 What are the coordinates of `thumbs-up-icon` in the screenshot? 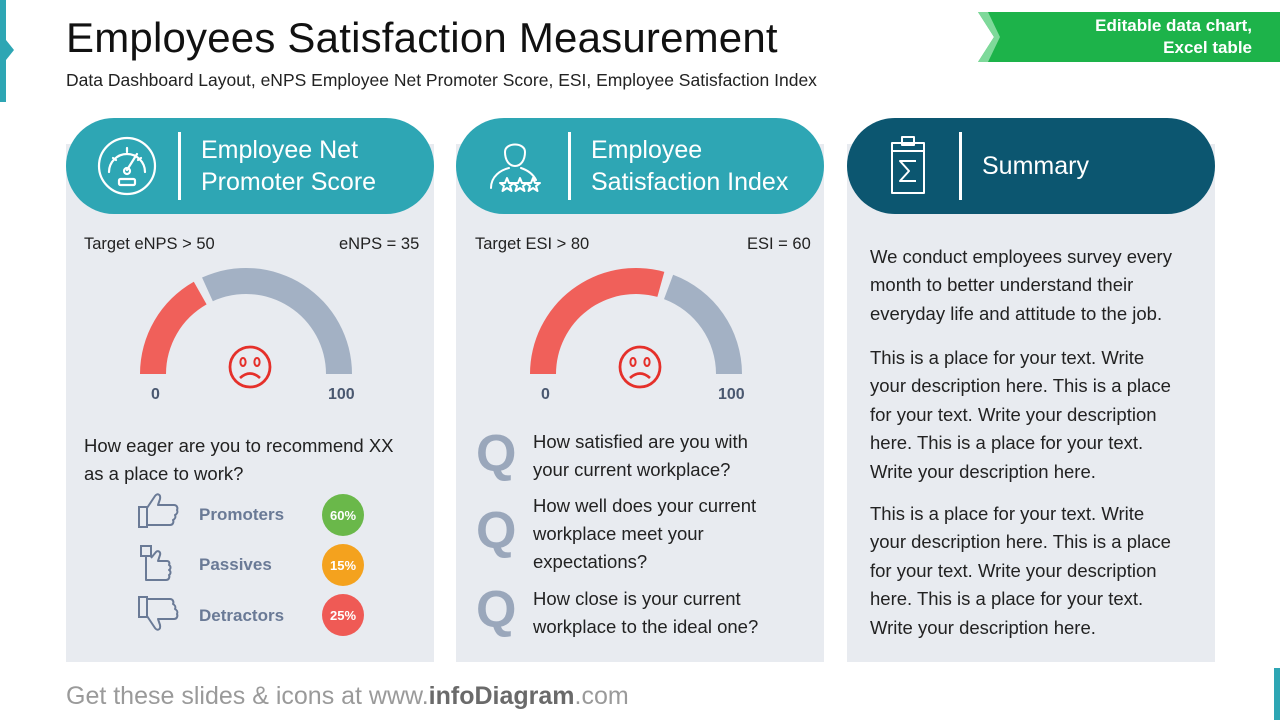 It's located at (158, 510).